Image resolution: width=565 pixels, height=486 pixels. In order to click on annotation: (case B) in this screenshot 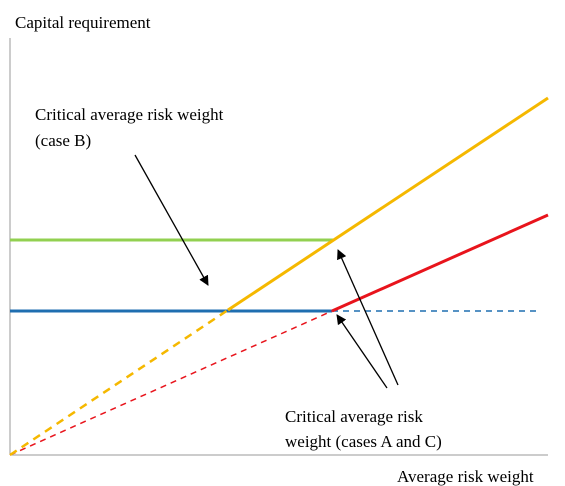, I will do `click(63, 140)`.